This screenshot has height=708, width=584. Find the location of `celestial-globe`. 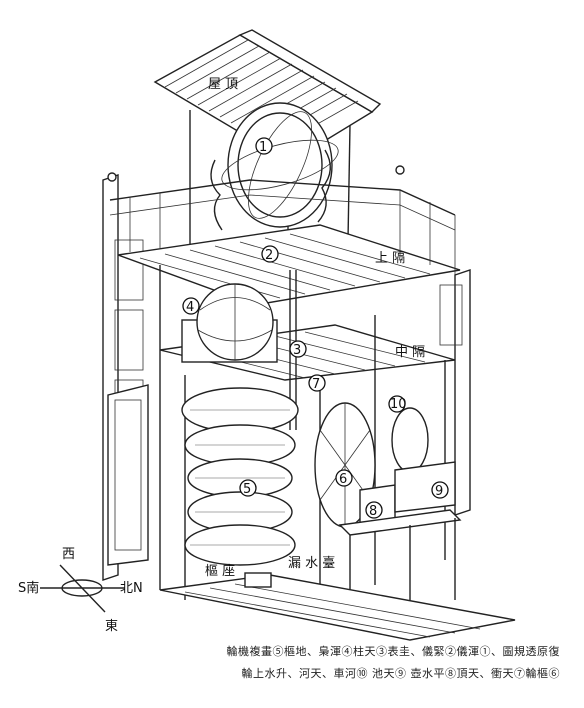

celestial-globe is located at coordinates (229, 323).